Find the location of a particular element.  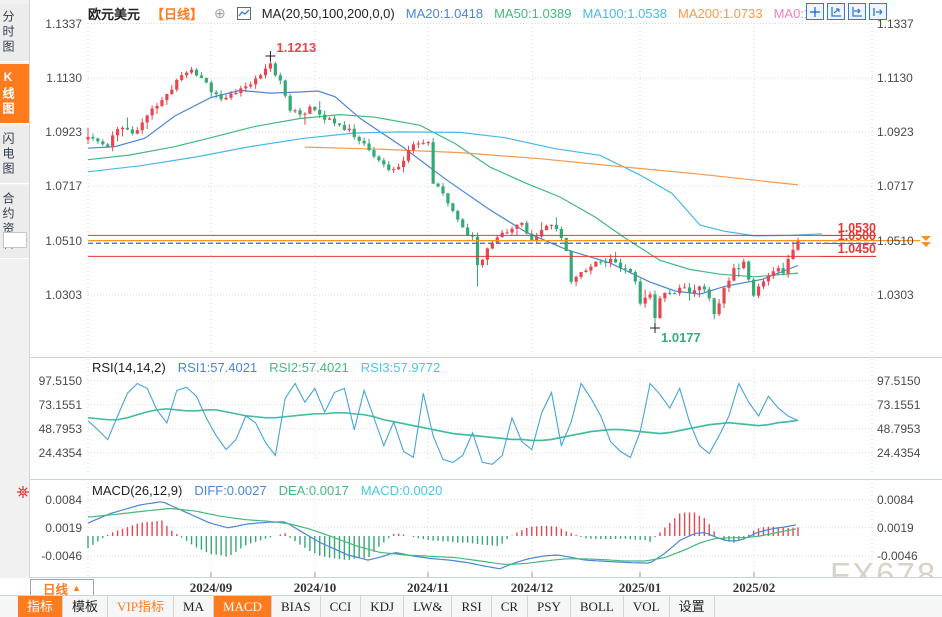

scale-up-icon is located at coordinates (836, 11).